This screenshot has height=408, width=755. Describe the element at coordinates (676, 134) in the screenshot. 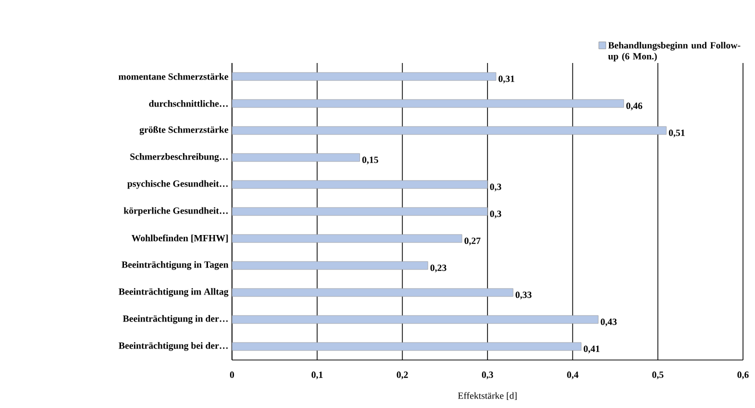

I see `data-label: 0,51` at that location.